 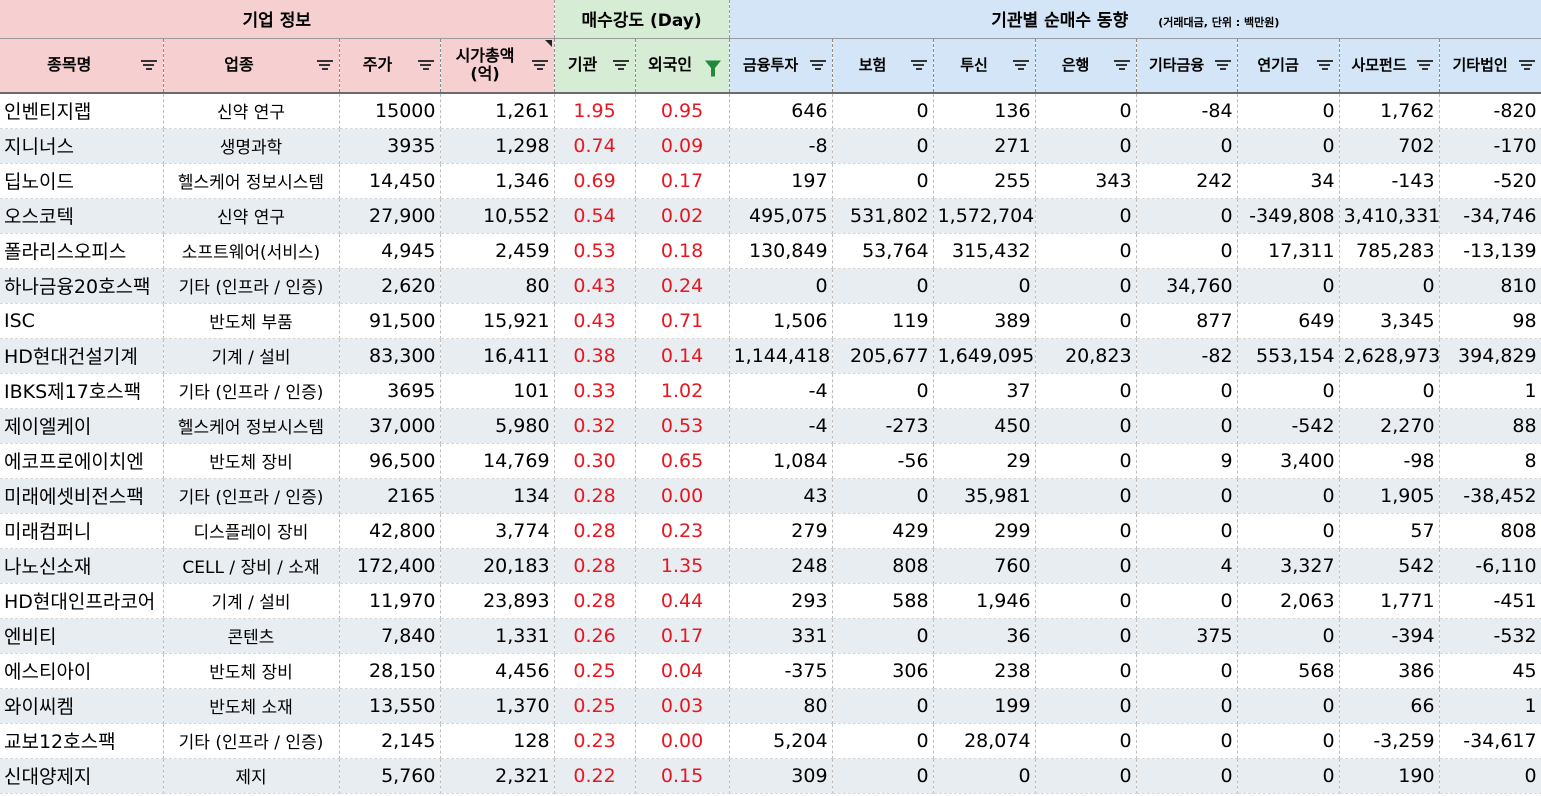 What do you see at coordinates (1288, 426) in the screenshot?
I see `cell-pension: -542` at bounding box center [1288, 426].